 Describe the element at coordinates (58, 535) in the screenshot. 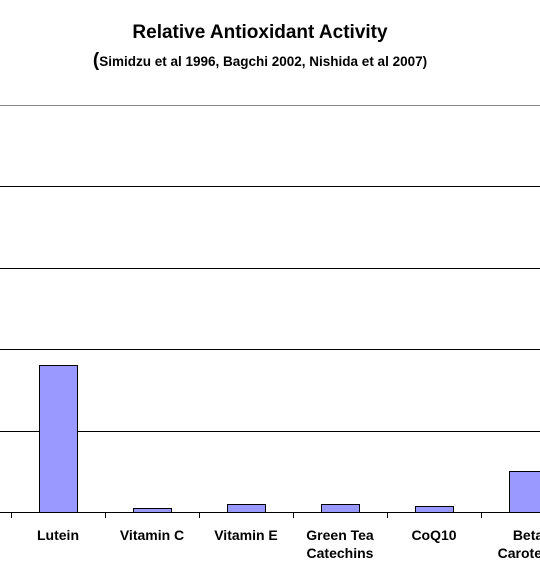

I see `x-tick-label: Lutein` at that location.